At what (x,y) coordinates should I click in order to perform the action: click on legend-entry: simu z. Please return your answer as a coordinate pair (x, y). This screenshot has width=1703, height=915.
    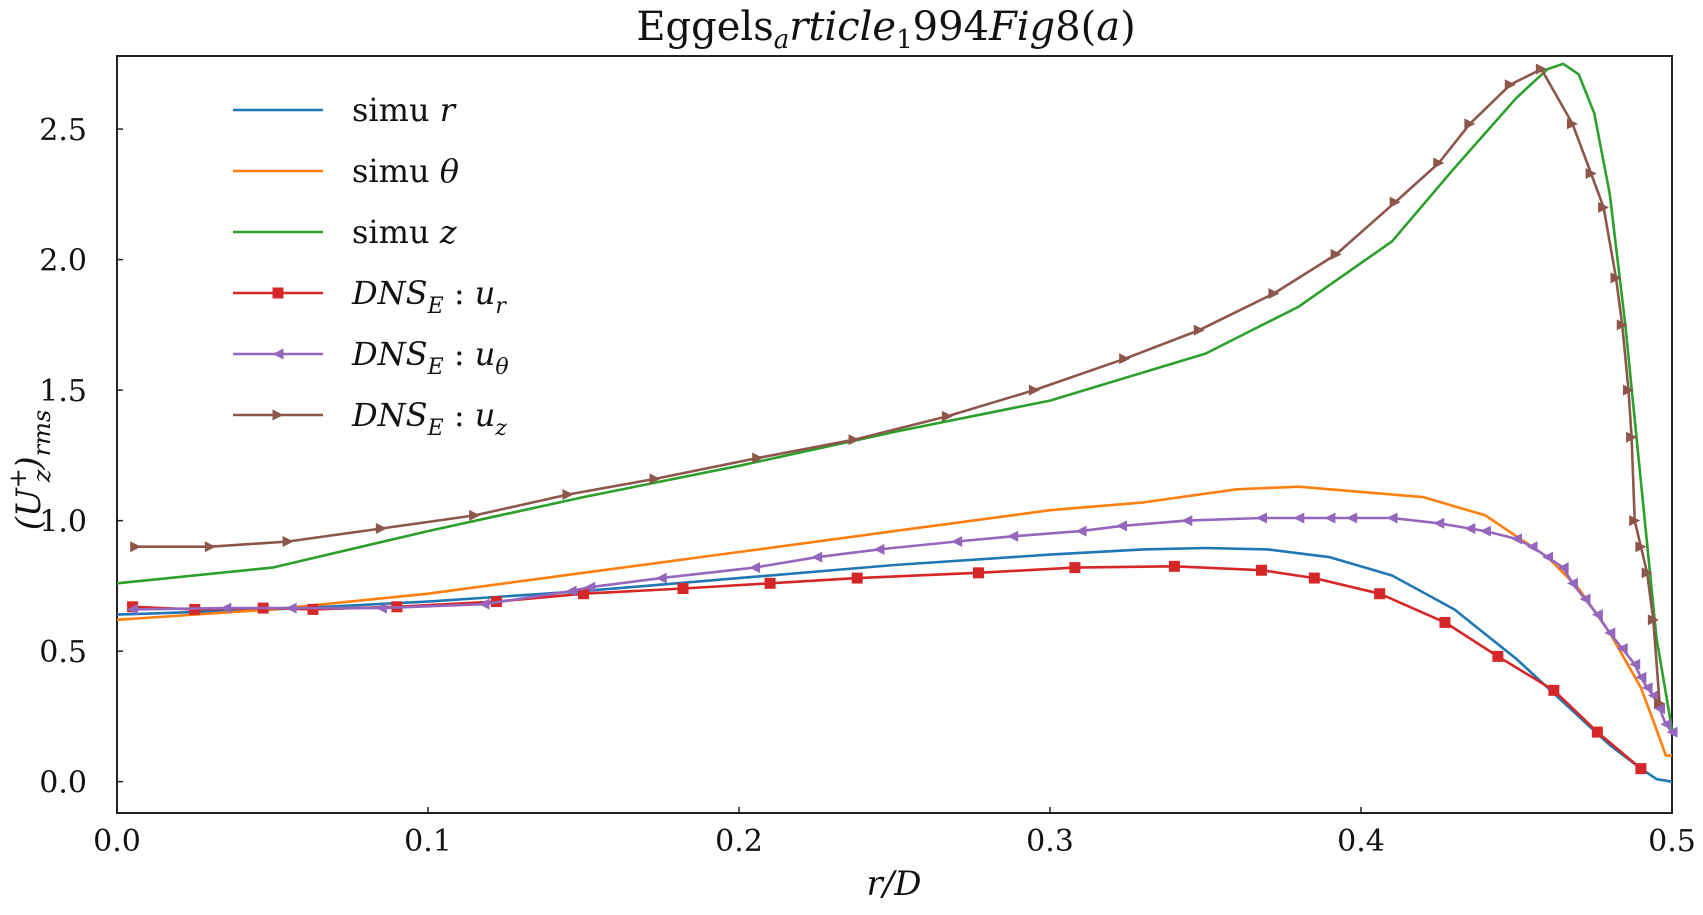
    Looking at the image, I should click on (345, 232).